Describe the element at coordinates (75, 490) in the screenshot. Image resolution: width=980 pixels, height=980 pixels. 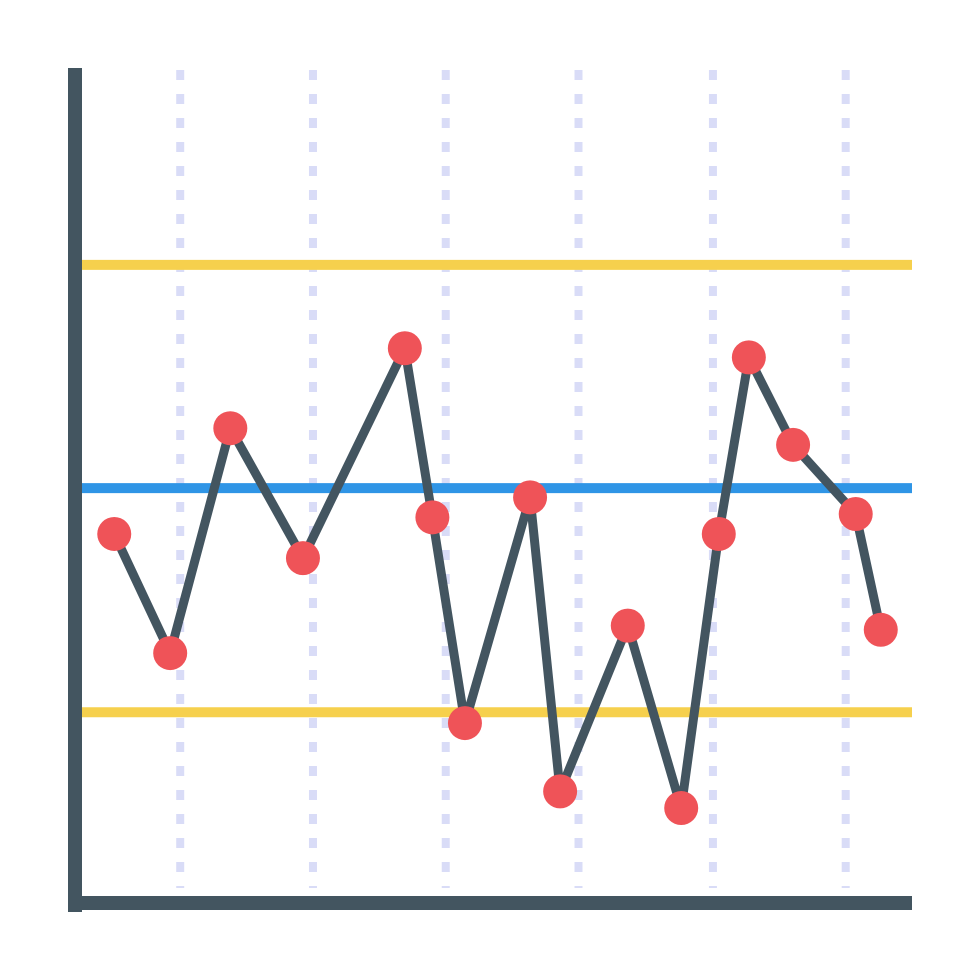
I see `y-axis` at that location.